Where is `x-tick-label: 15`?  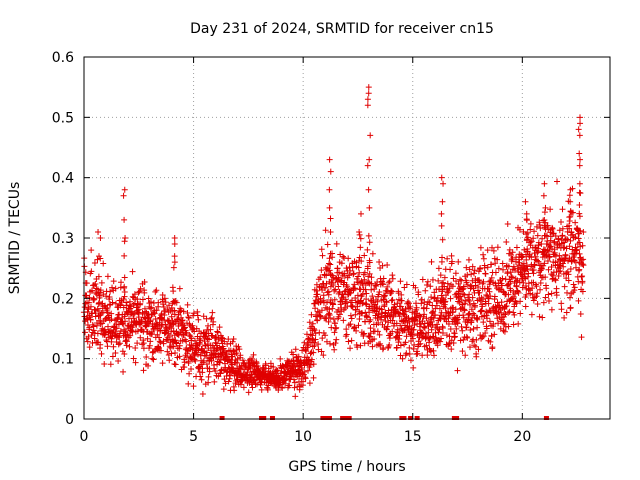
x-tick-label: 15 is located at coordinates (413, 437).